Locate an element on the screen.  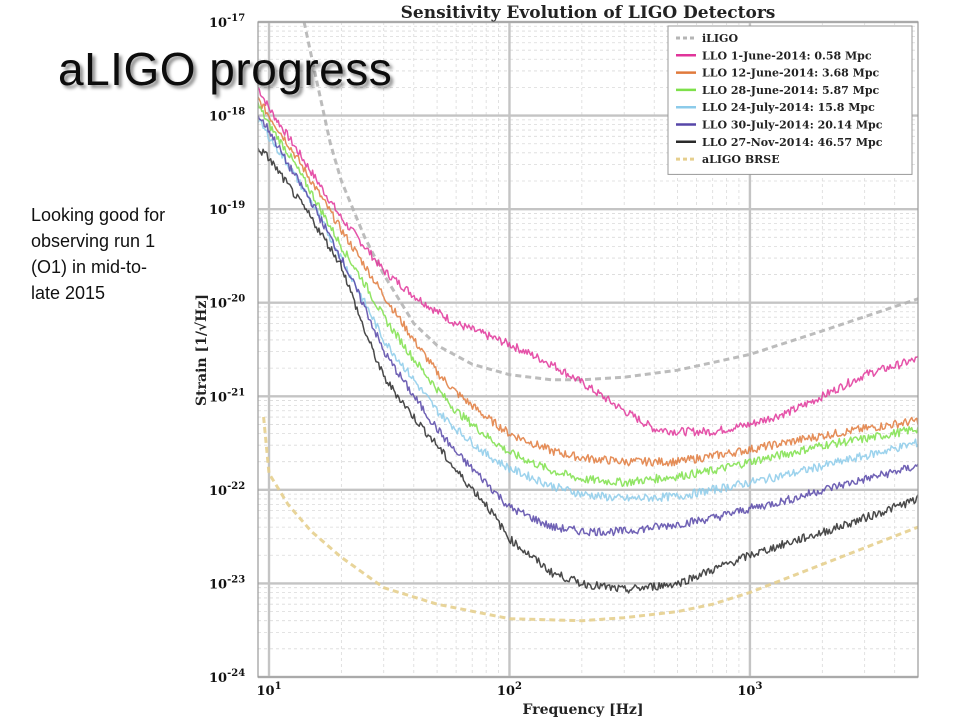
legend-entry: LLO 1-June-2014: 0.58 Mpc is located at coordinates (787, 55).